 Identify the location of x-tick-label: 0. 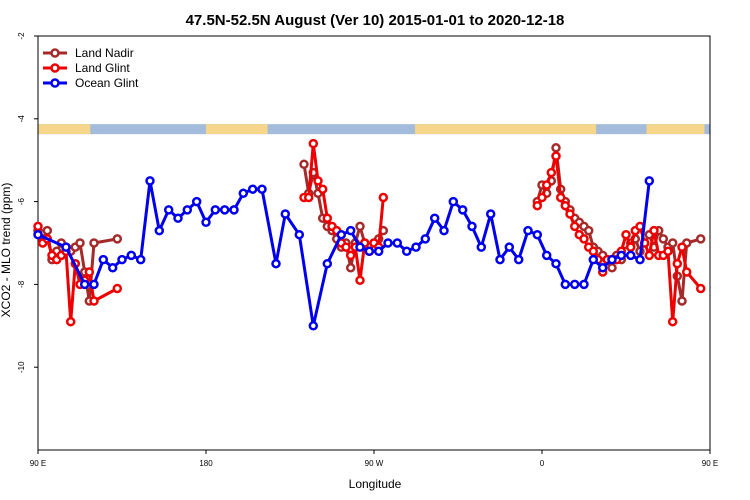
(542, 463).